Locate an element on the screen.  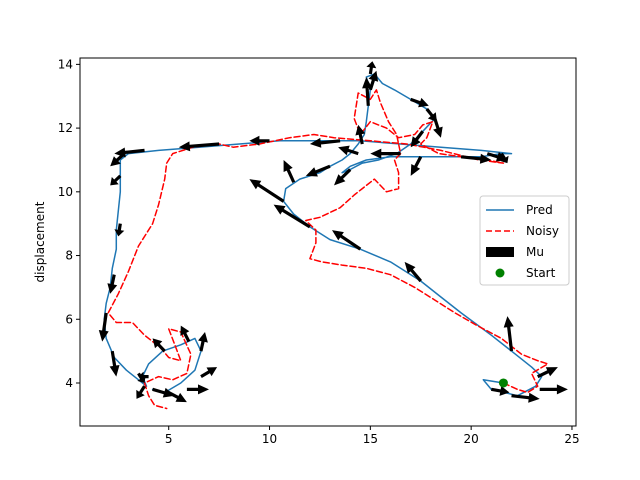
legend-swatch-mu is located at coordinates (500, 252).